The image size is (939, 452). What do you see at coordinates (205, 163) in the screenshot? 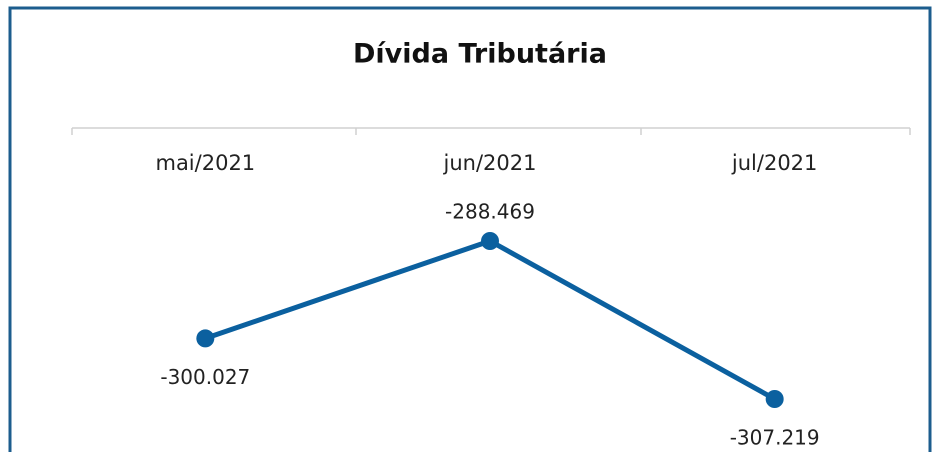
I see `x-tick-label: mai/2021` at bounding box center [205, 163].